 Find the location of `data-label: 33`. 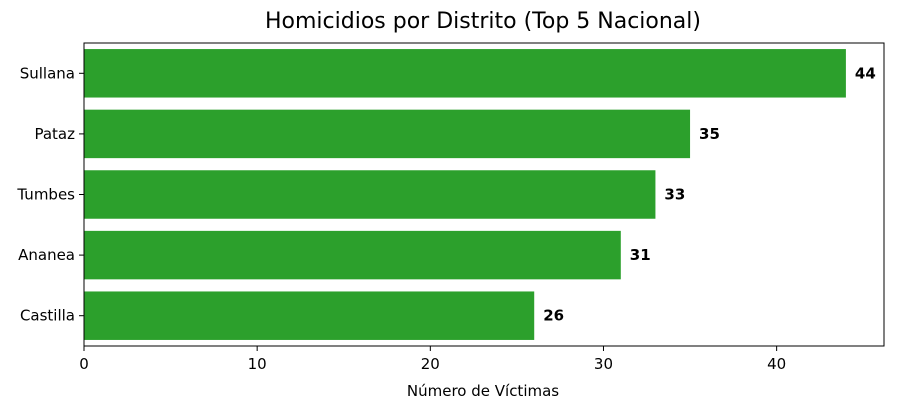

data-label: 33 is located at coordinates (674, 195).